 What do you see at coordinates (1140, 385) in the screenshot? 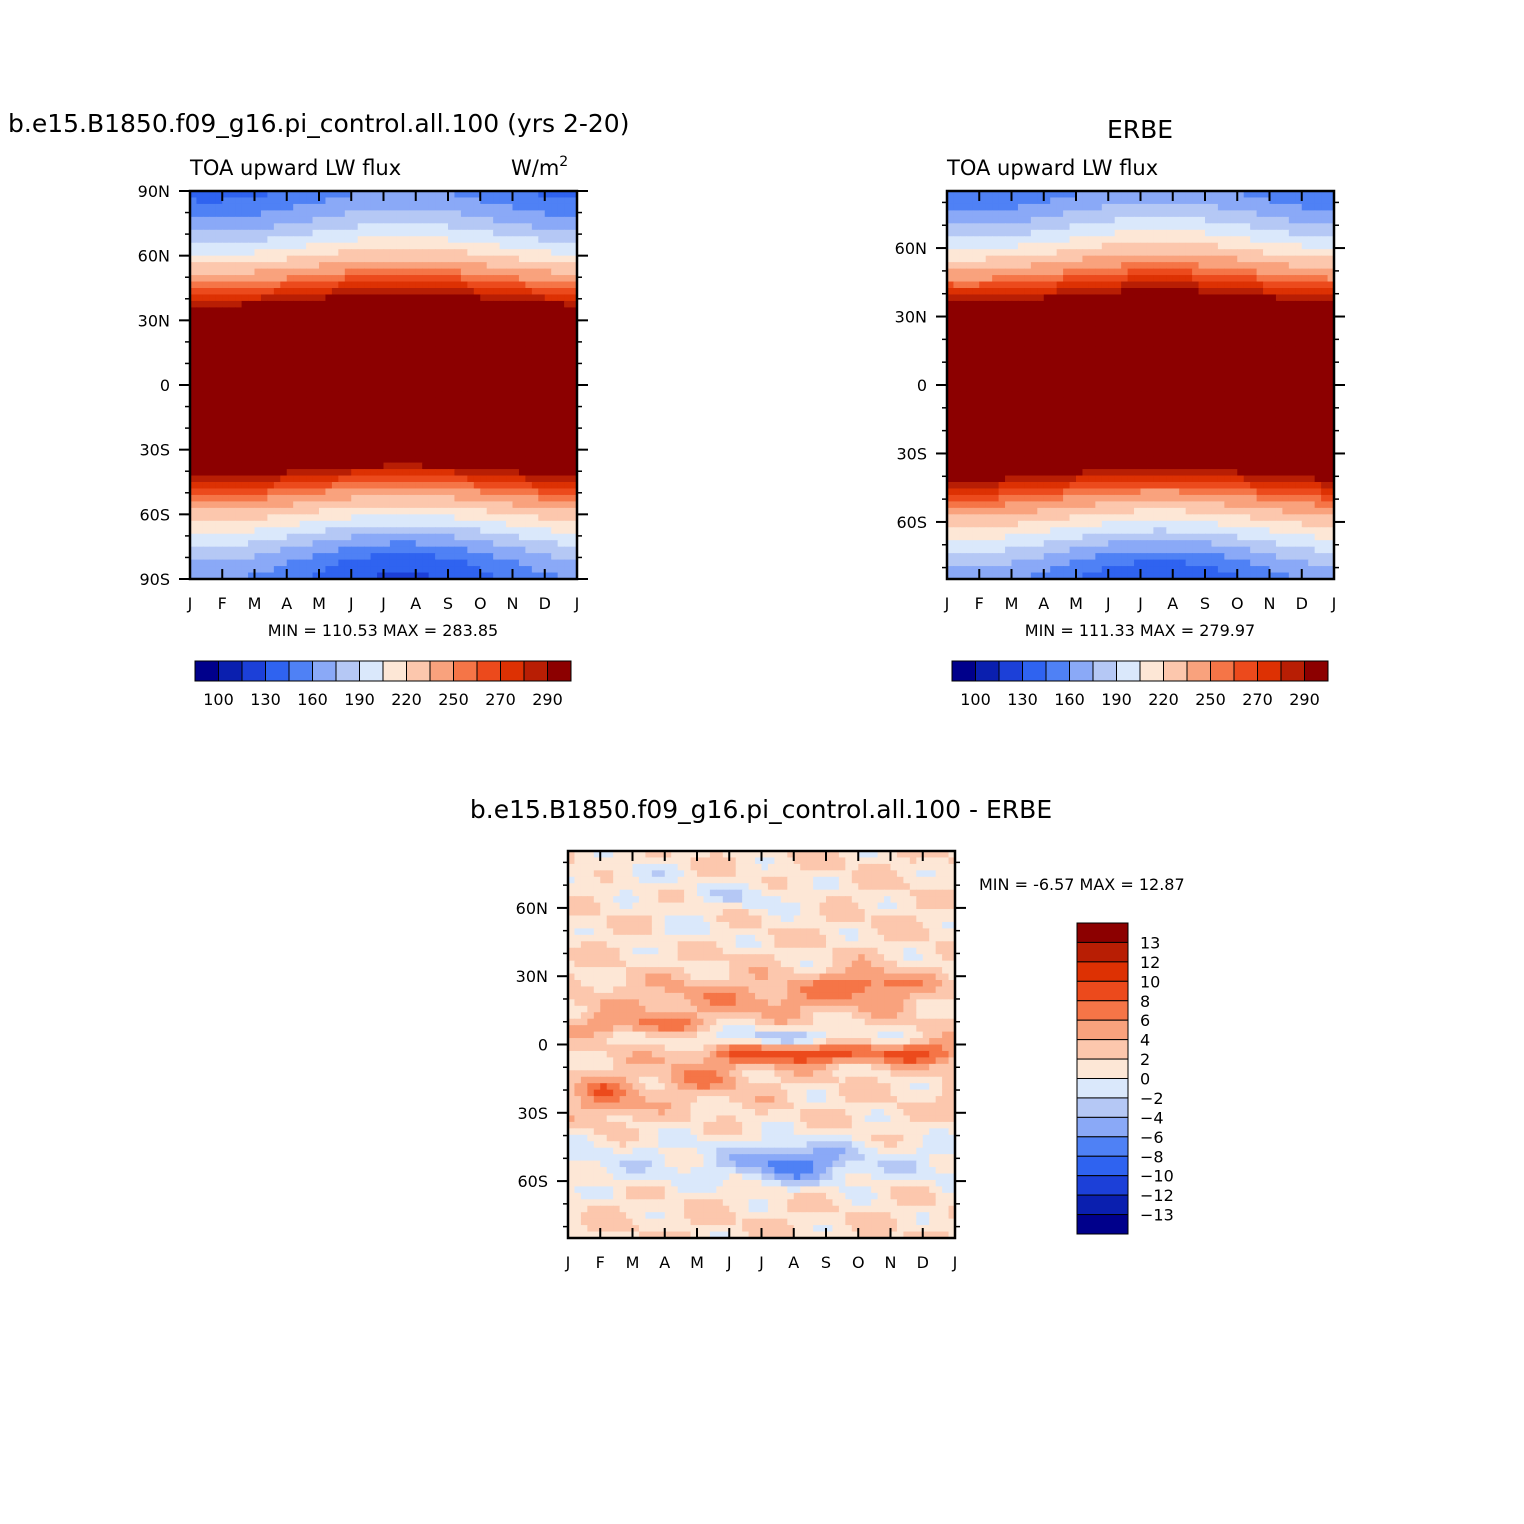
I see `obs-contour-field` at bounding box center [1140, 385].